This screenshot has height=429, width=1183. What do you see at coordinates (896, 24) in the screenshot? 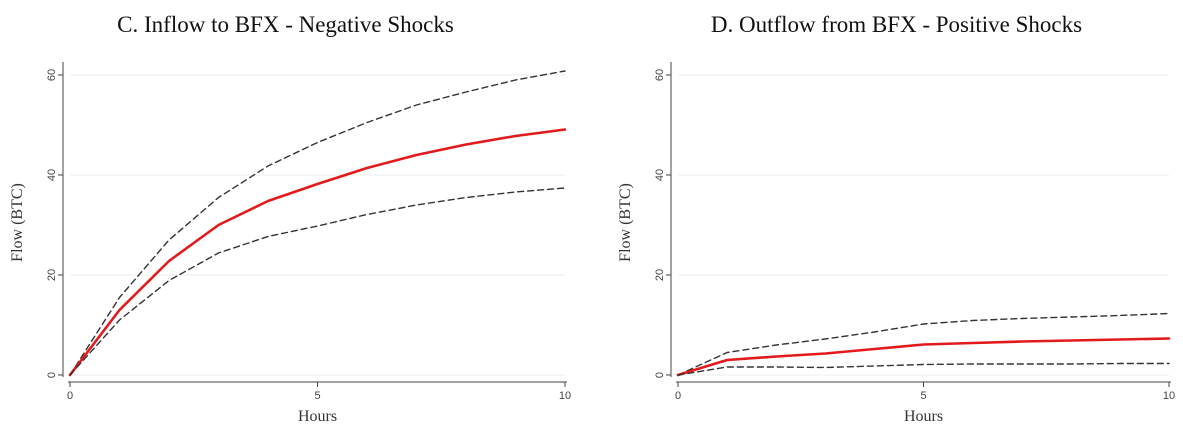
I see `chart-title-d: D. Outflow from BFX - Positive Shocks` at bounding box center [896, 24].